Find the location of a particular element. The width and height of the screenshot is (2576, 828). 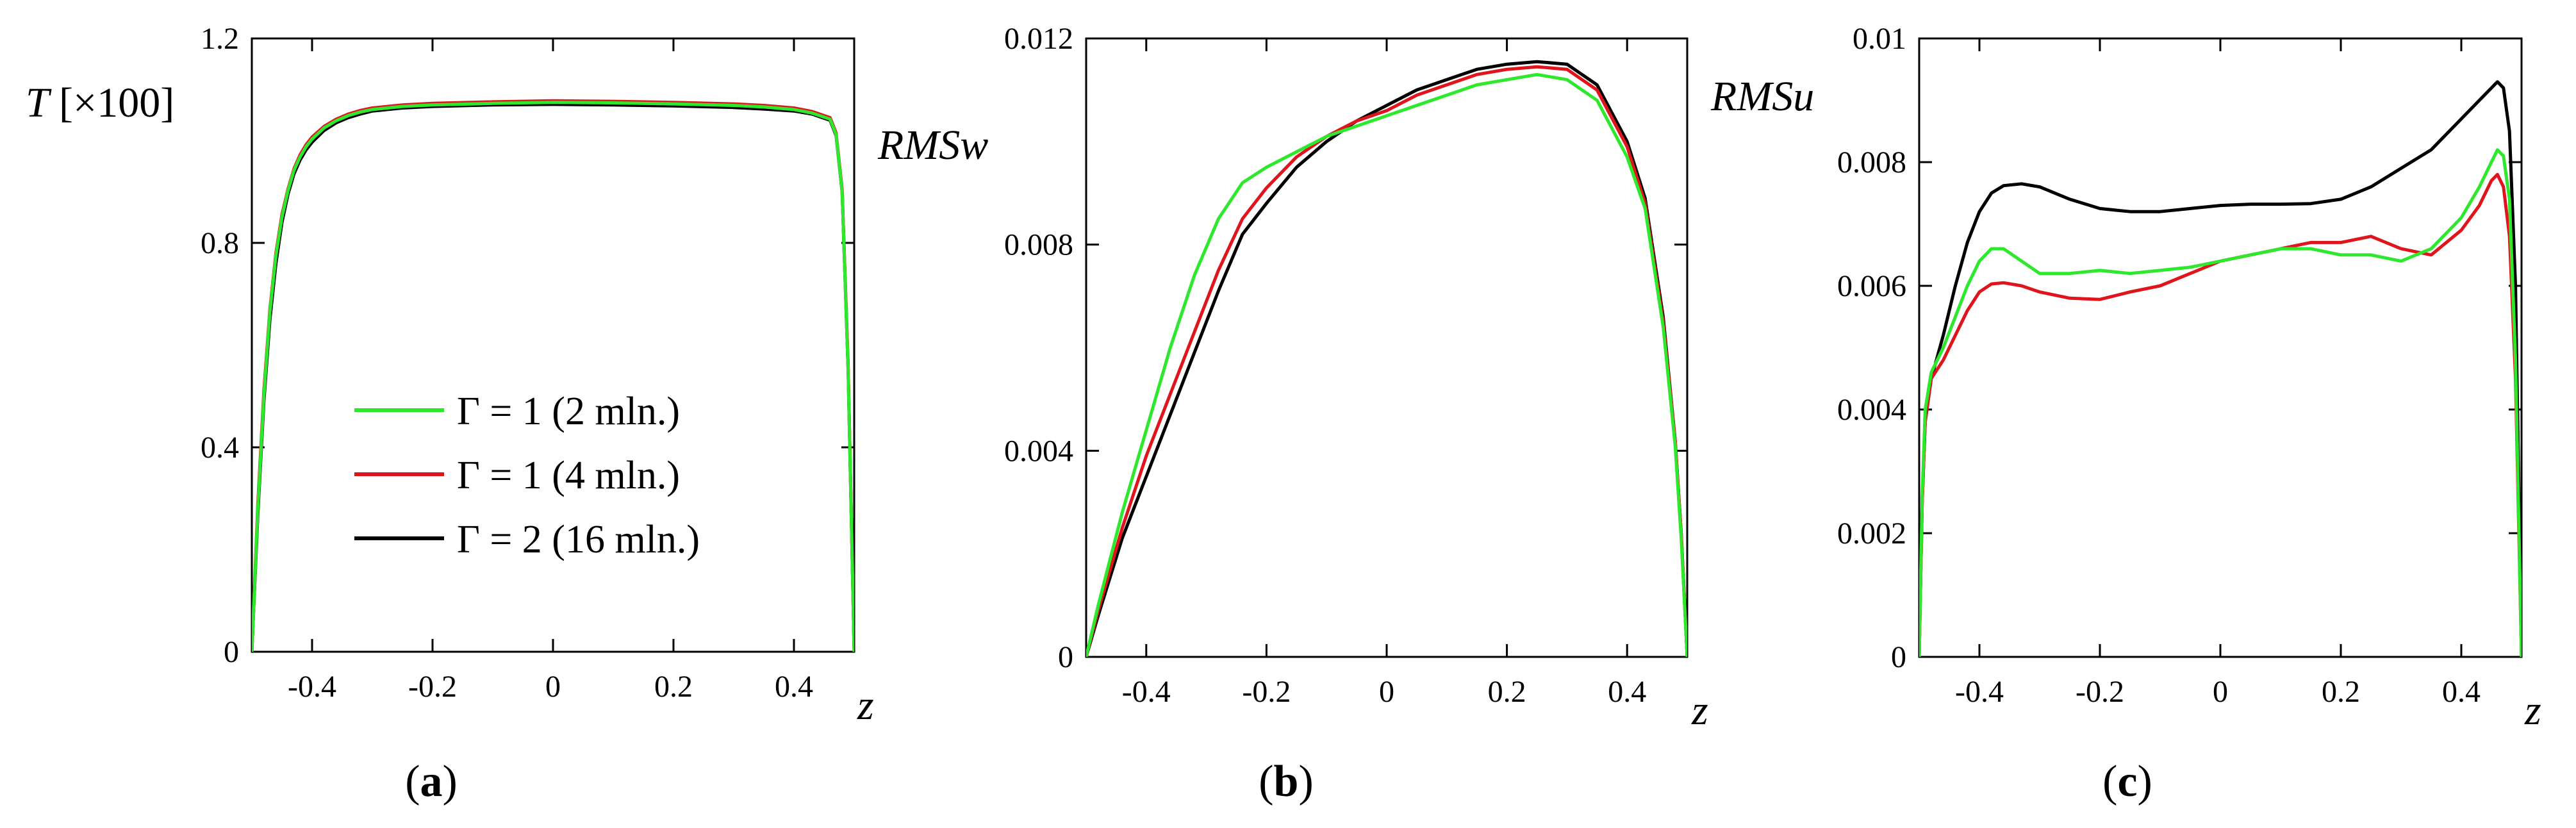

legend-entry: Γ = 1 (4 mln.) is located at coordinates (568, 475).